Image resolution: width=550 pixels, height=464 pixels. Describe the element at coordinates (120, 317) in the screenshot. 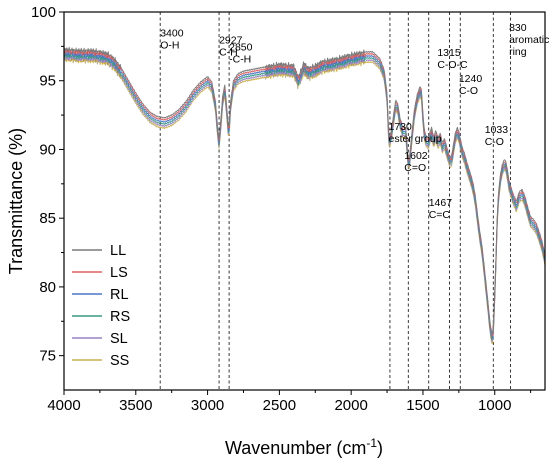

I see `legend-label: RS` at that location.